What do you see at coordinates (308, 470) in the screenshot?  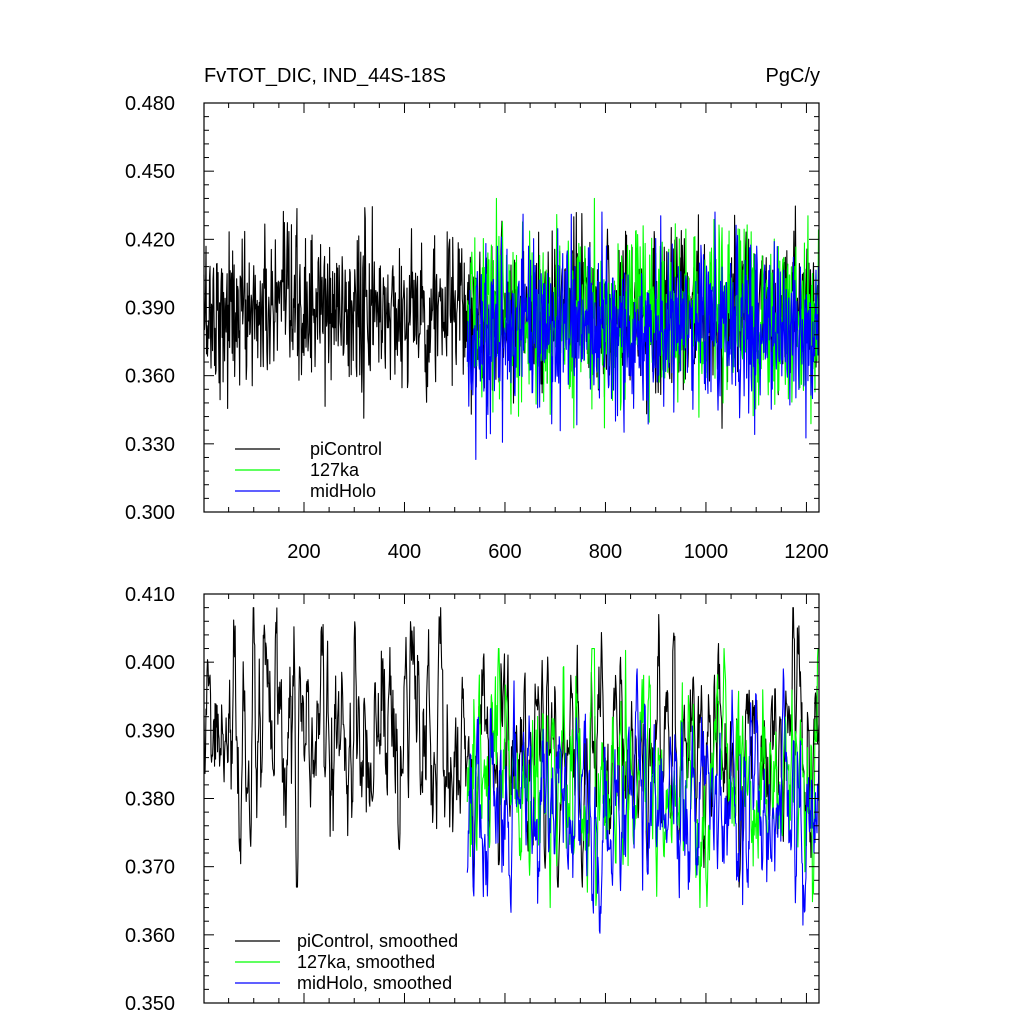 I see `top-panel-legend: piControl 127ka midHolo` at bounding box center [308, 470].